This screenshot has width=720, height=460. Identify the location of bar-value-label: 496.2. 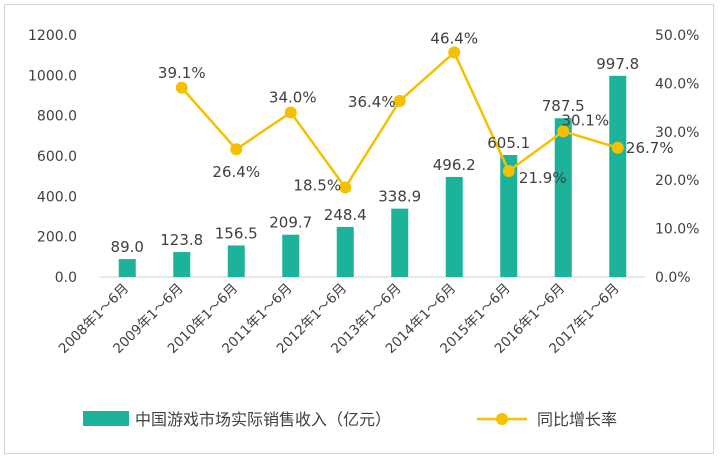
(454, 165).